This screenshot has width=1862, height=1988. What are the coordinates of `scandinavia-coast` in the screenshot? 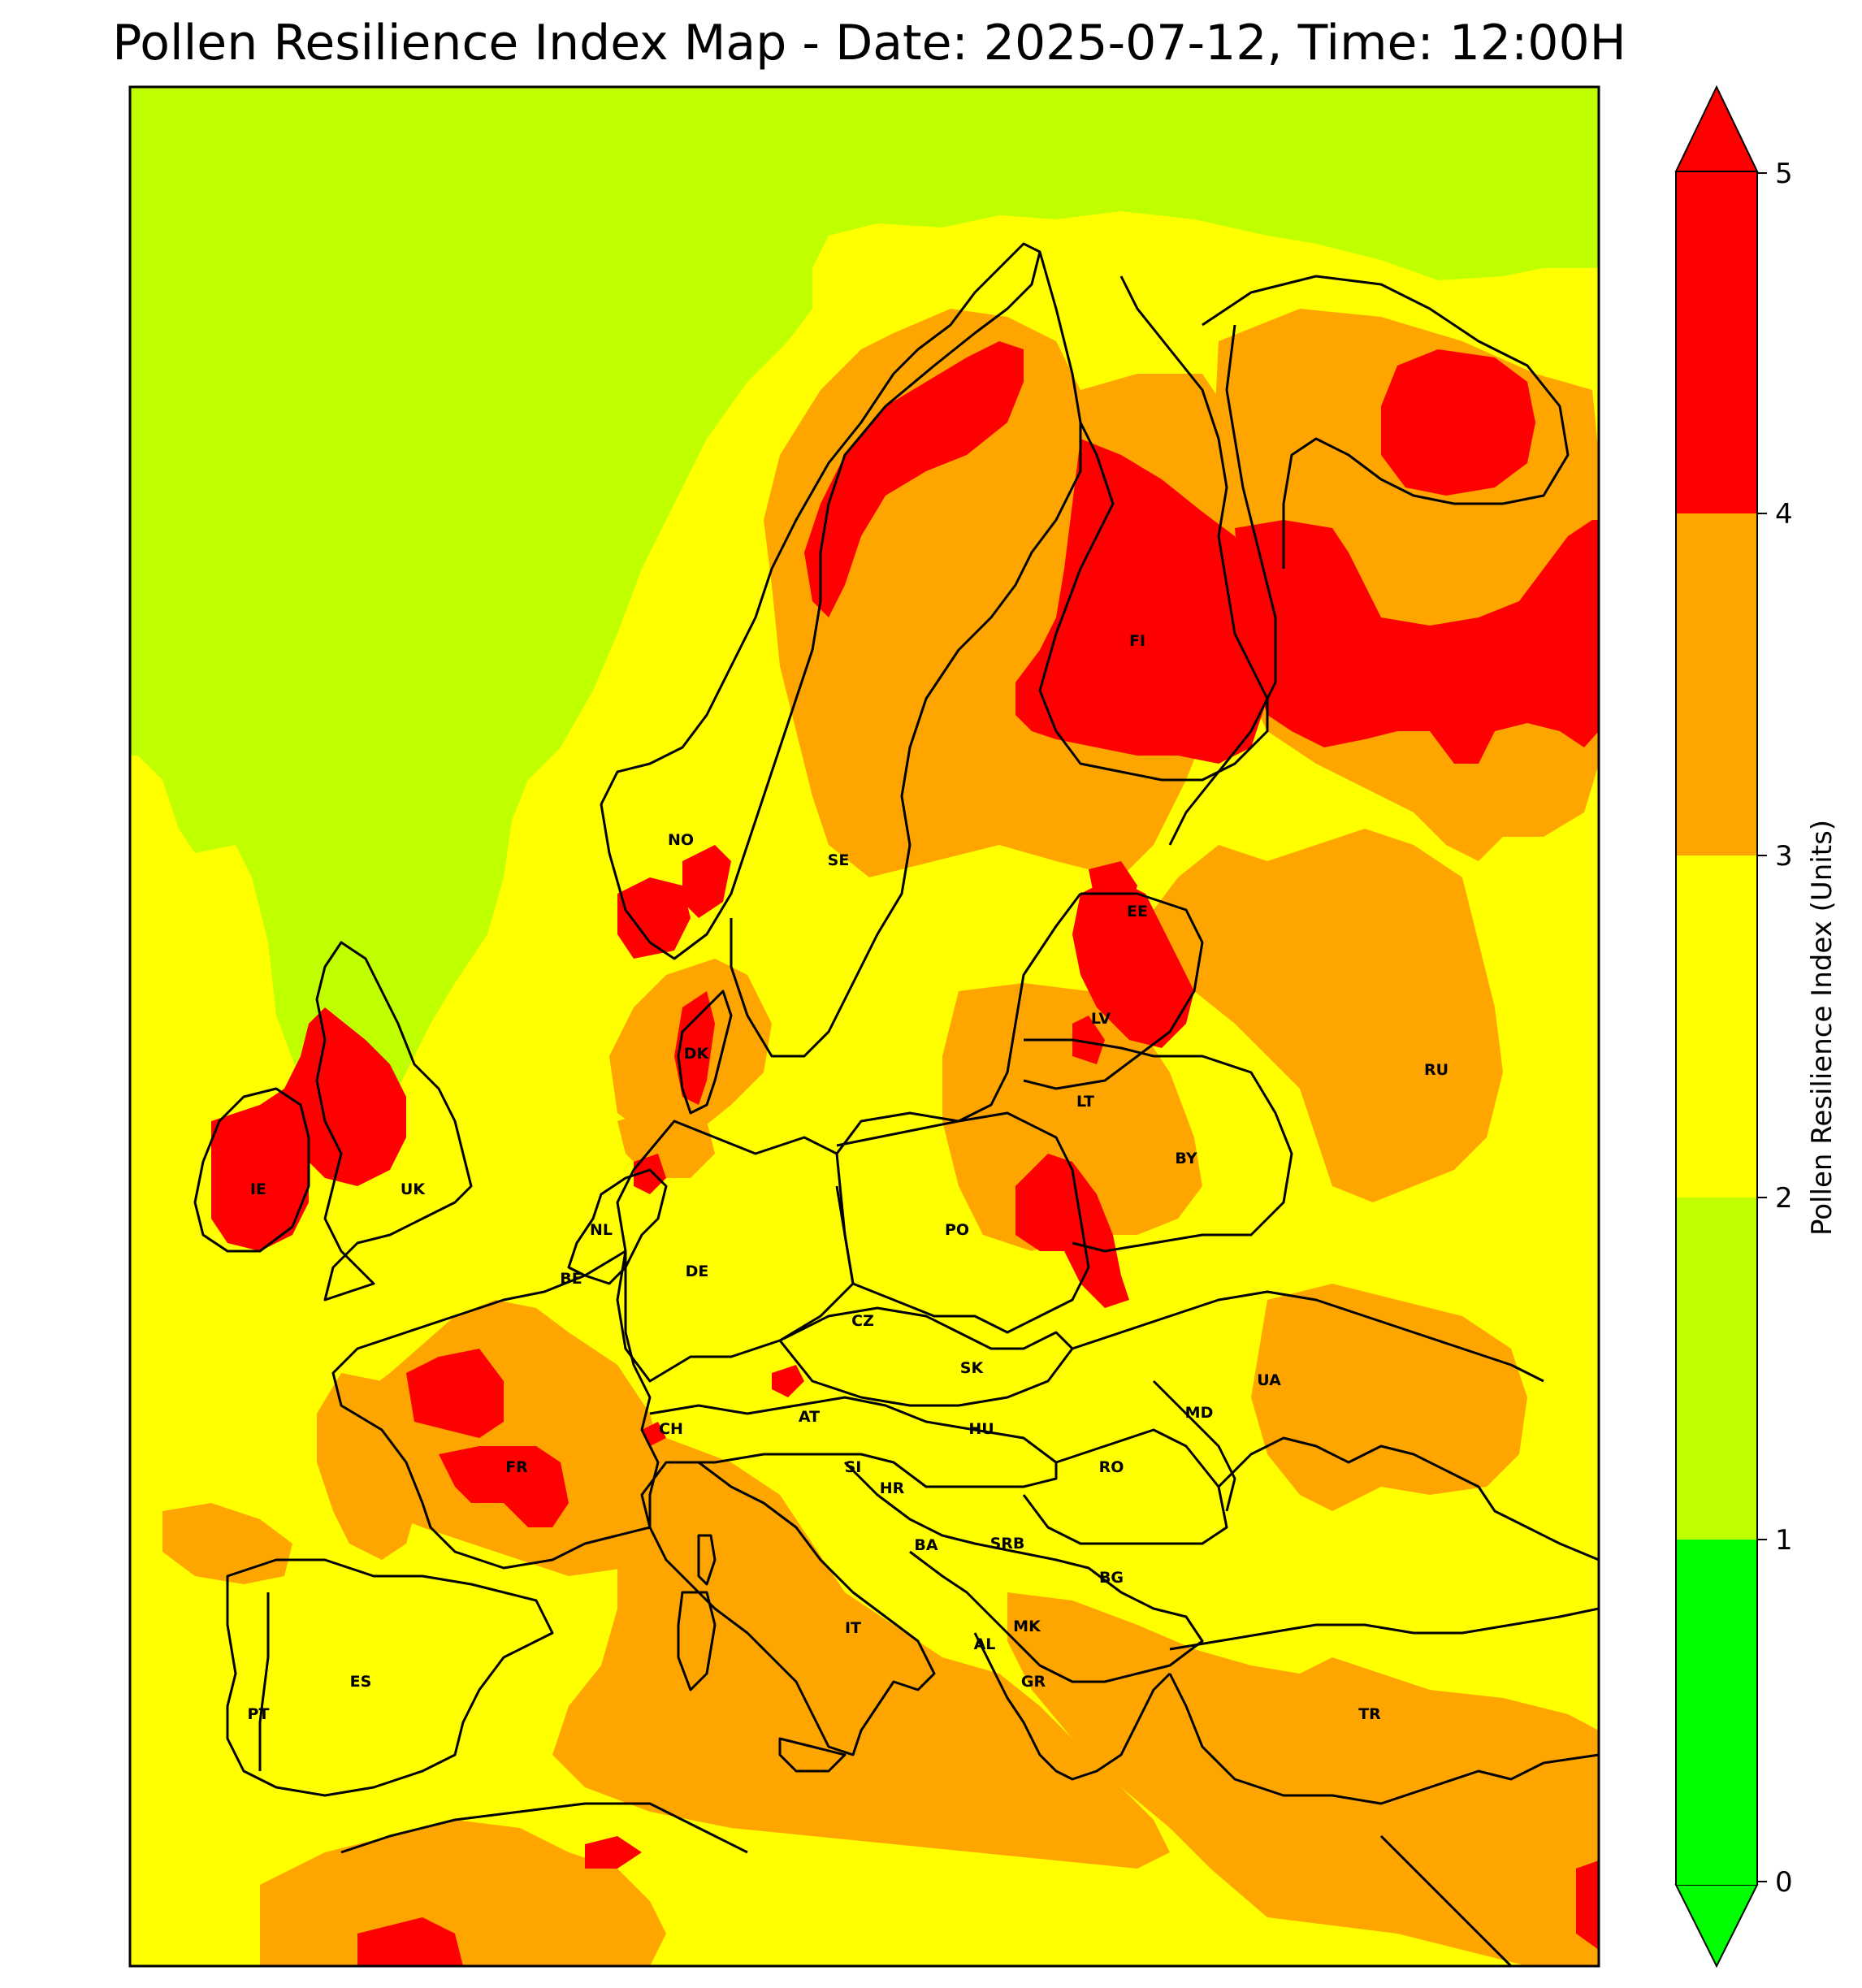 It's located at (820, 601).